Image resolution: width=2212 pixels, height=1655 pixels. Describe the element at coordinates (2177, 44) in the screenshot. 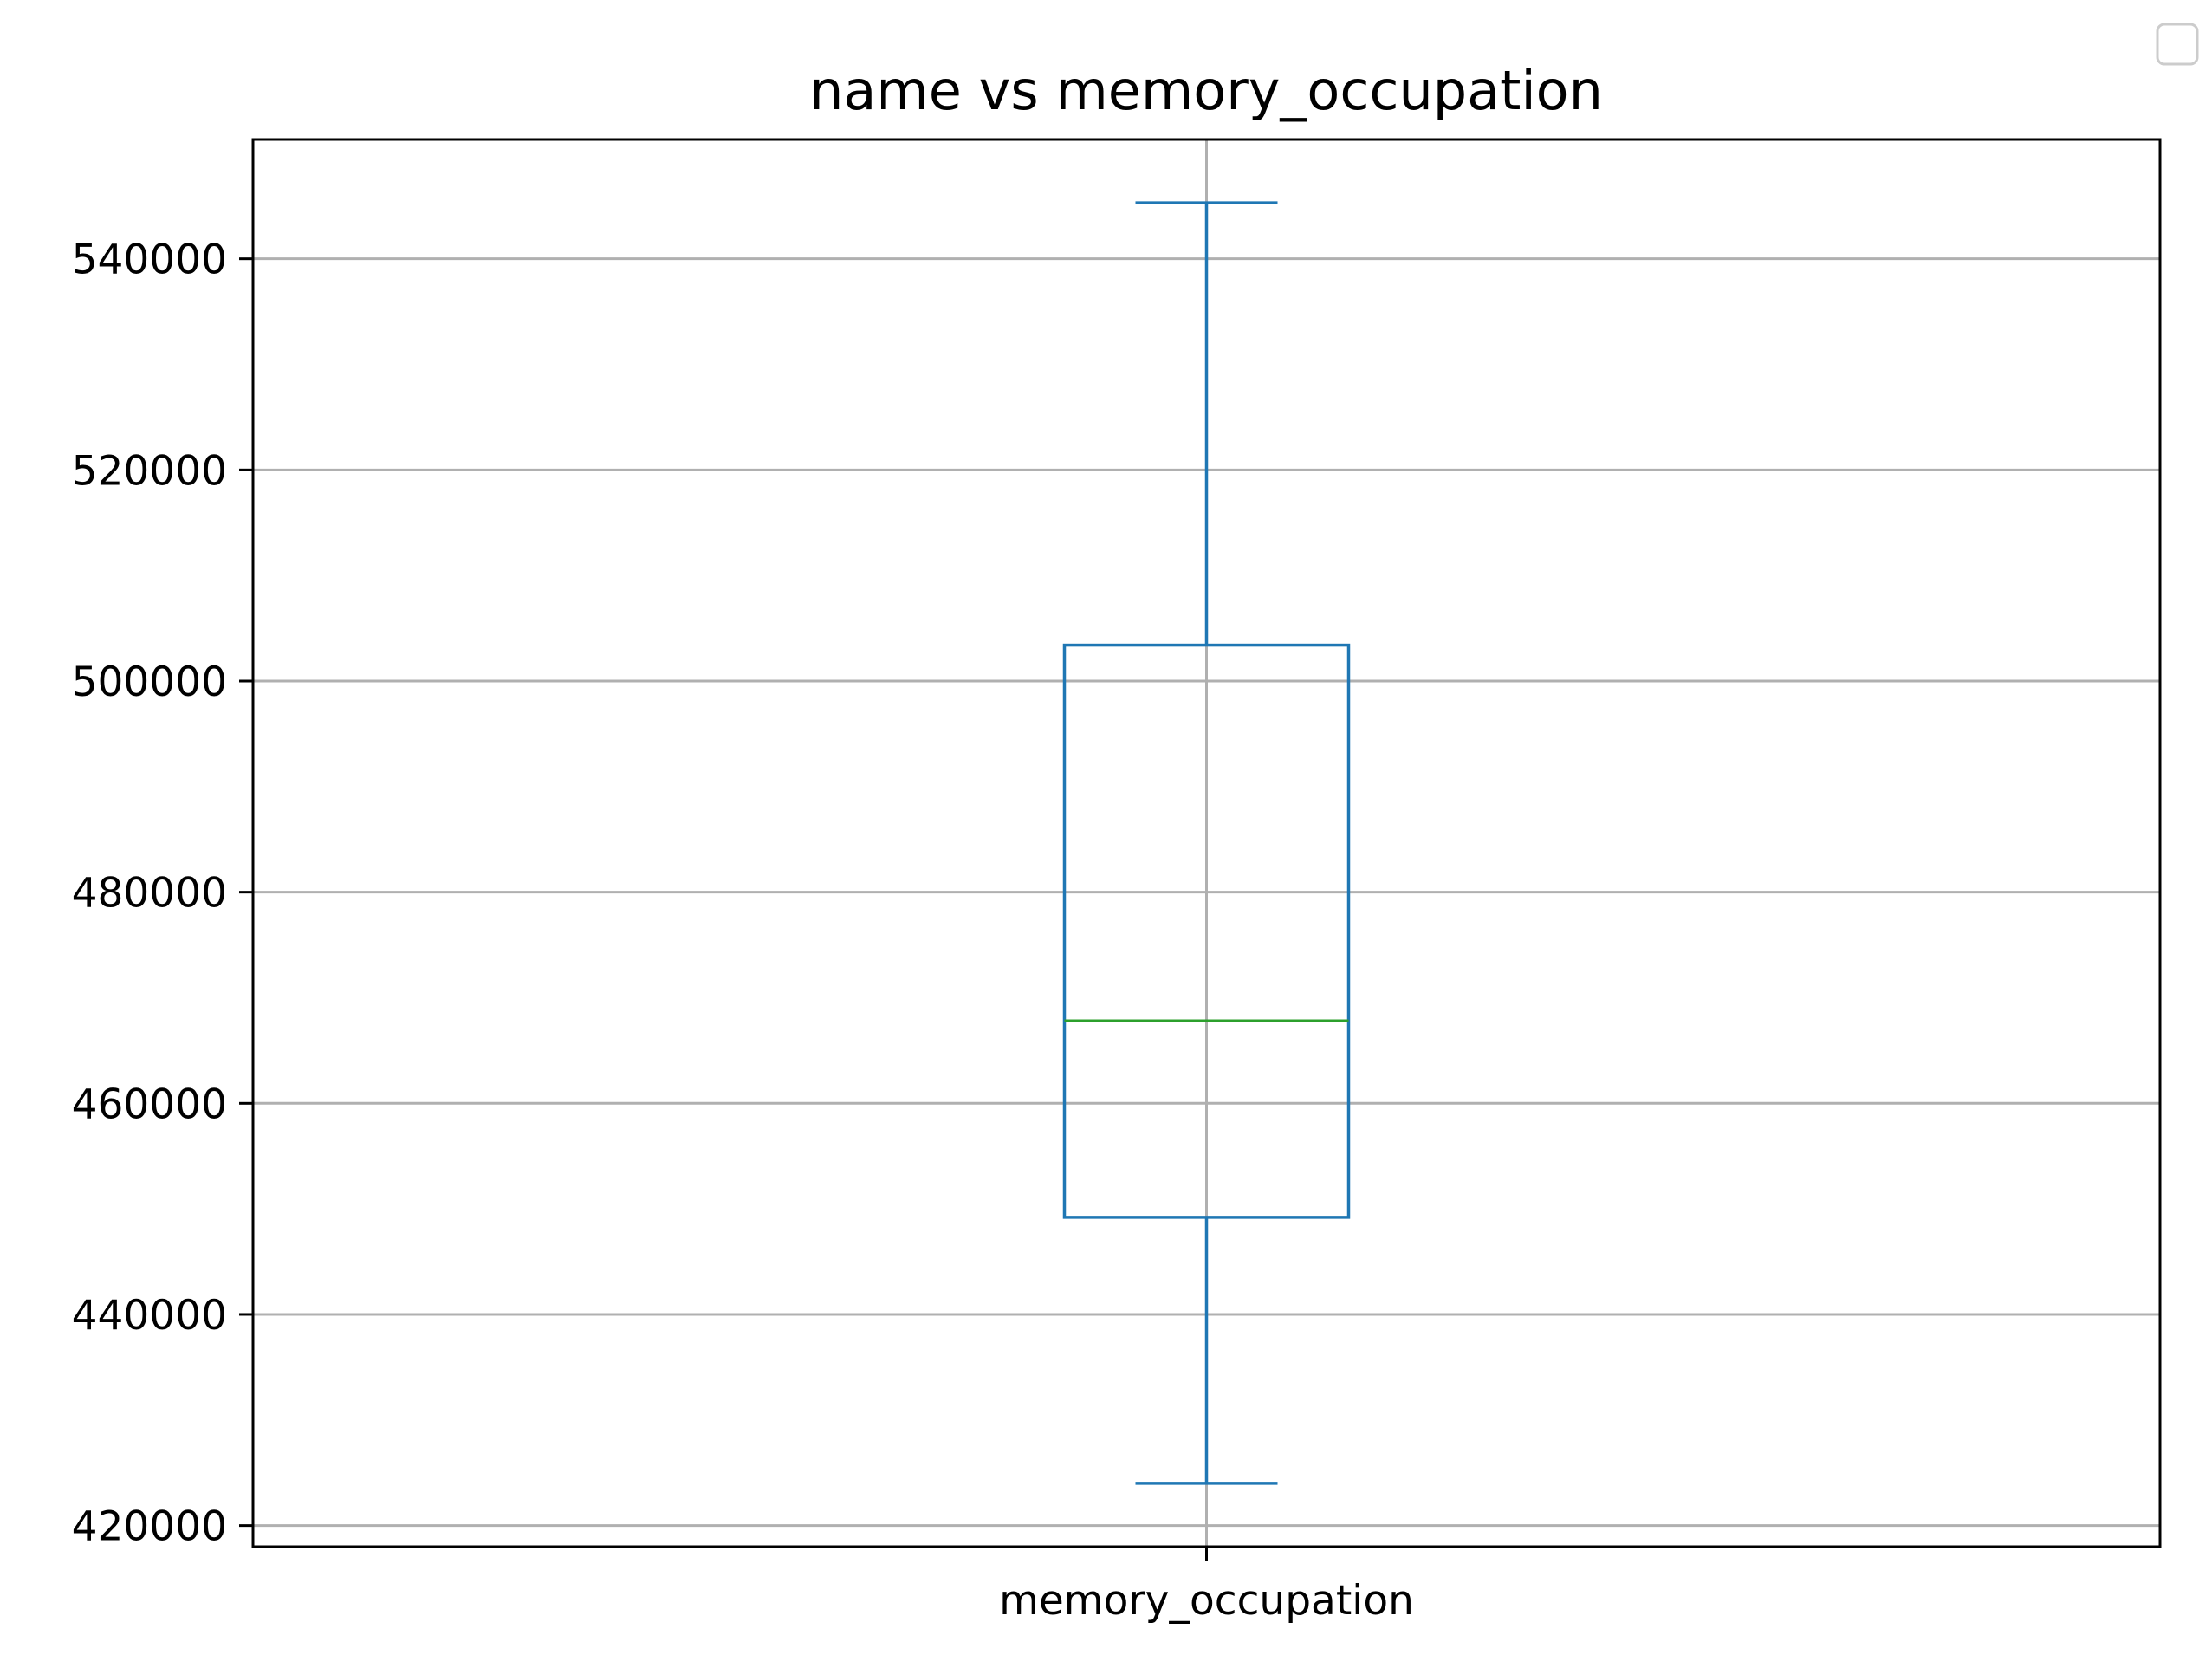

I see `legend-box` at that location.